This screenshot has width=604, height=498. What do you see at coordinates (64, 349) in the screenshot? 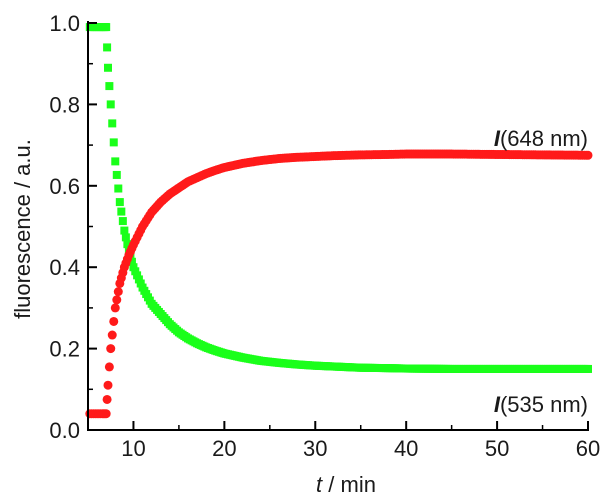
I see `y-tick-label: 0.2` at bounding box center [64, 349].